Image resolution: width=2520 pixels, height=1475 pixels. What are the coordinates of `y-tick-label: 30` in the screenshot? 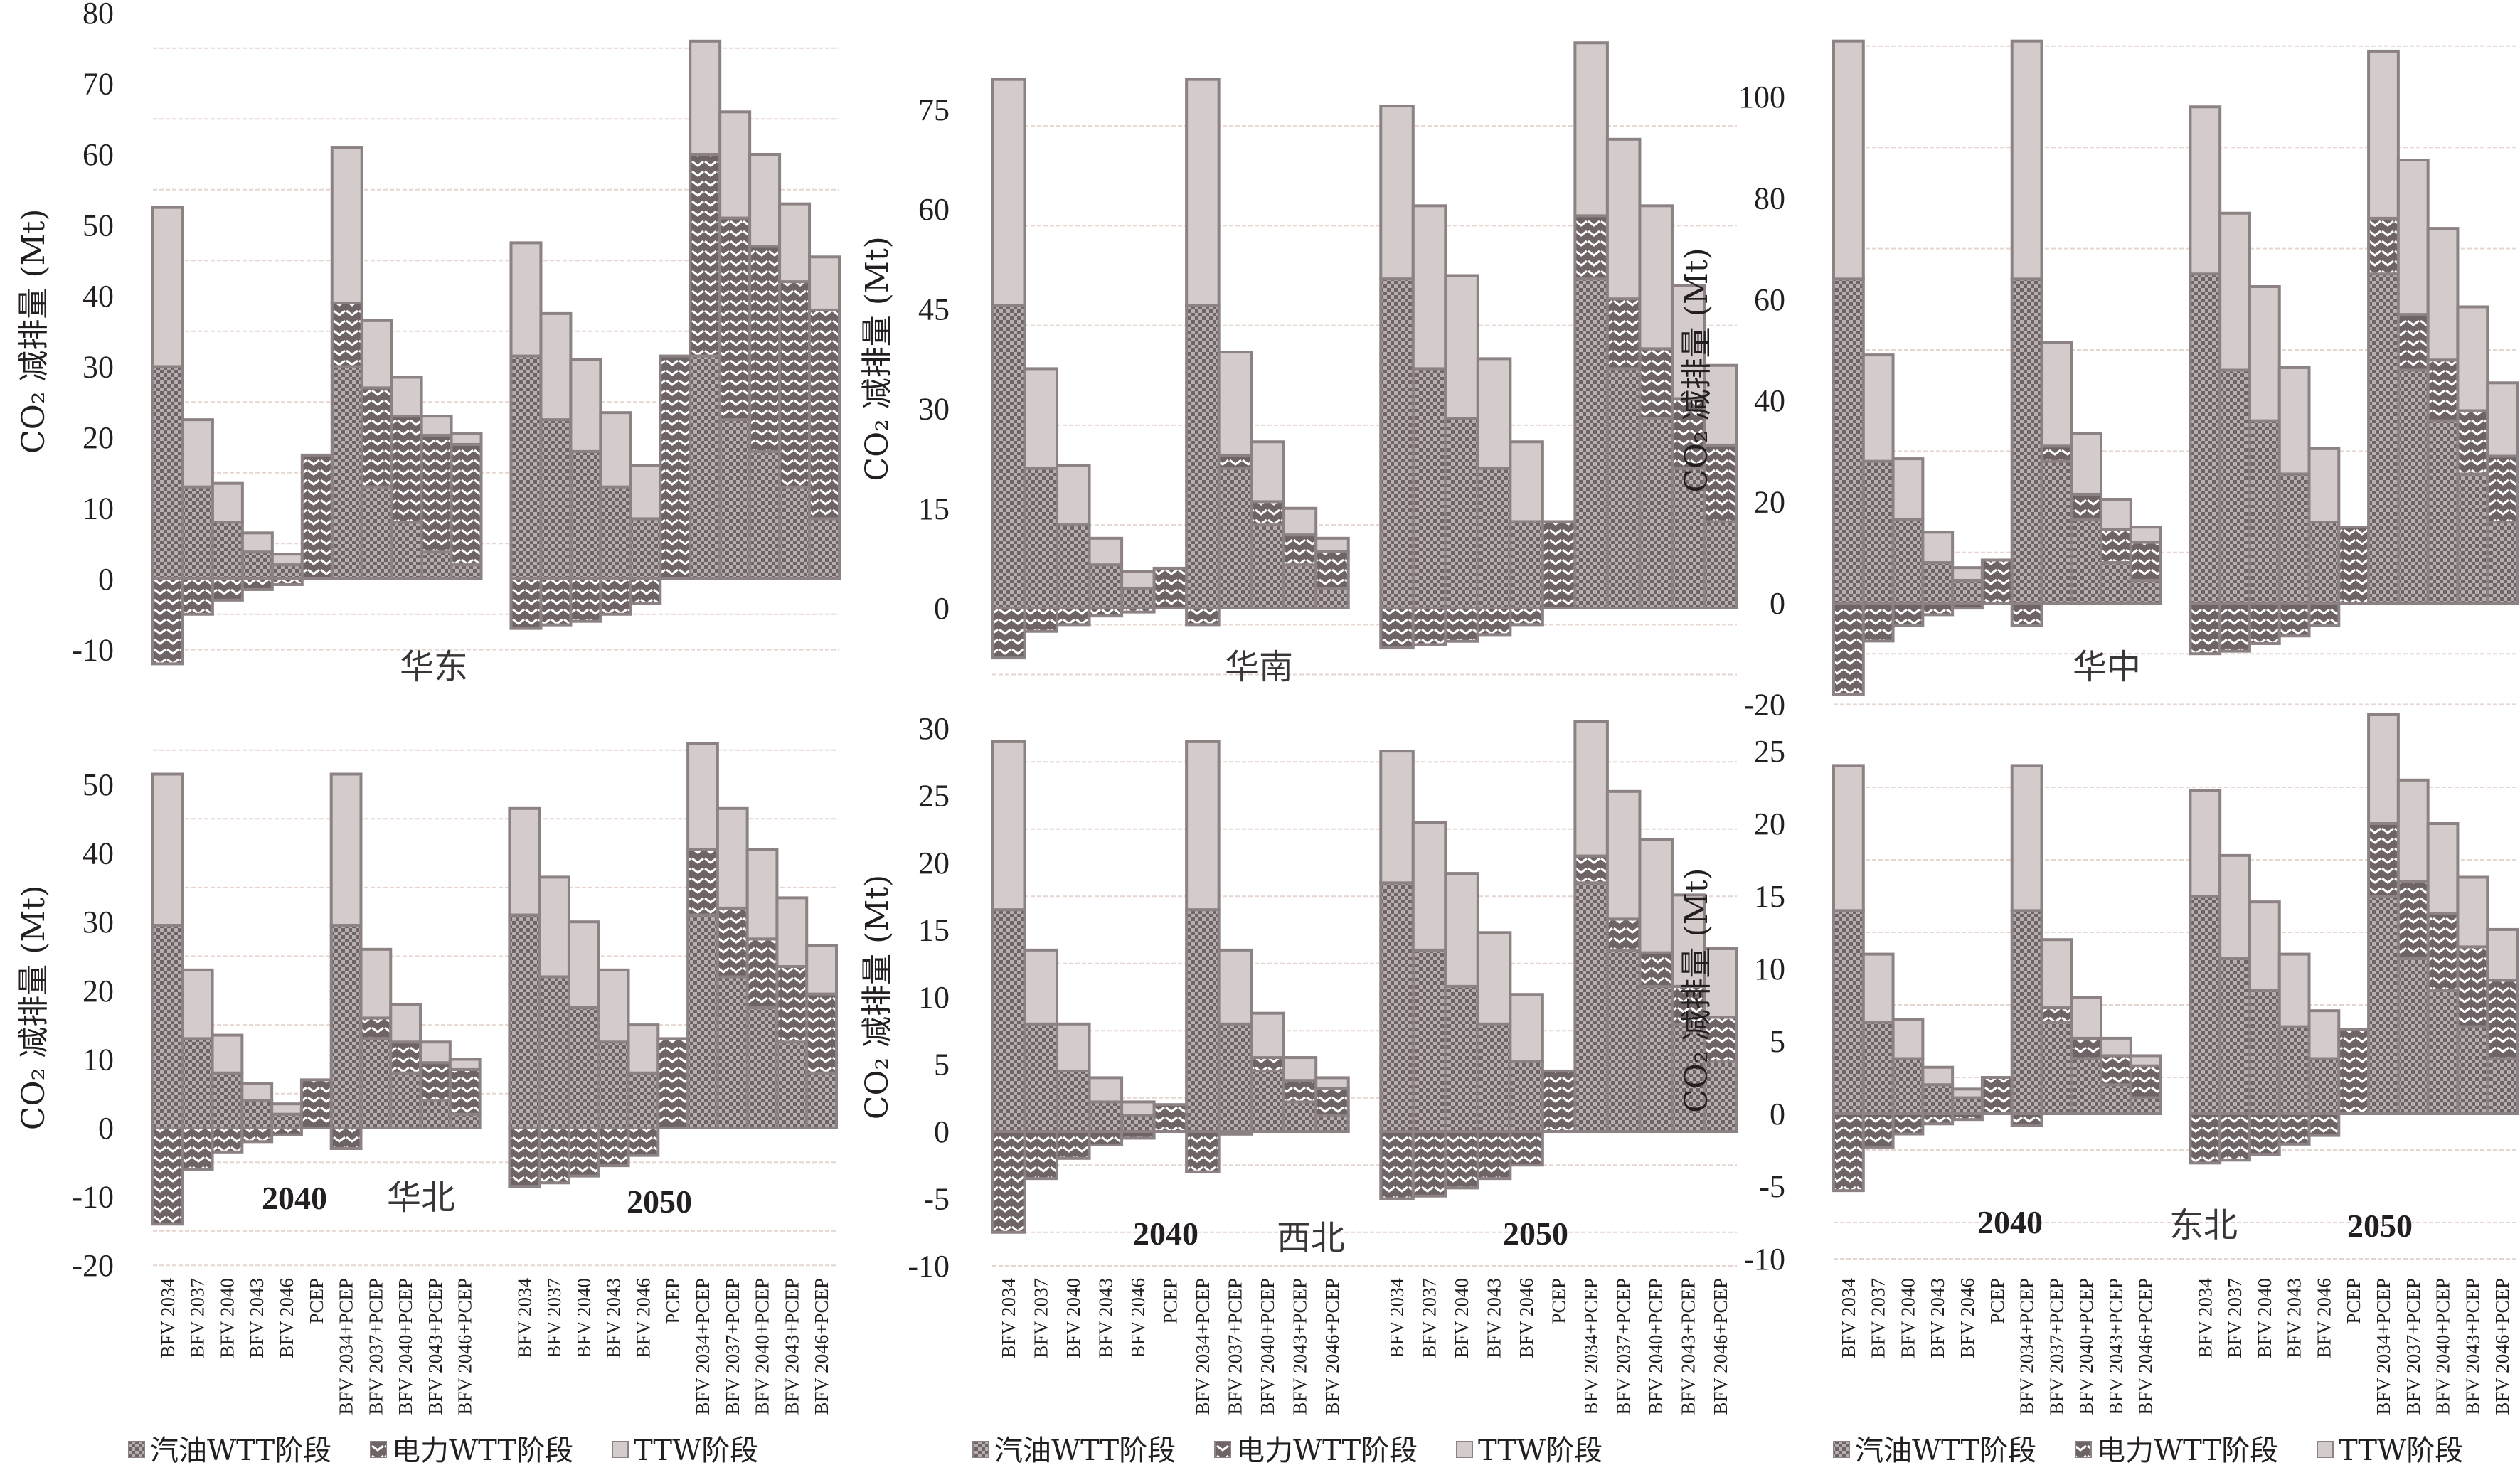 It's located at (98, 922).